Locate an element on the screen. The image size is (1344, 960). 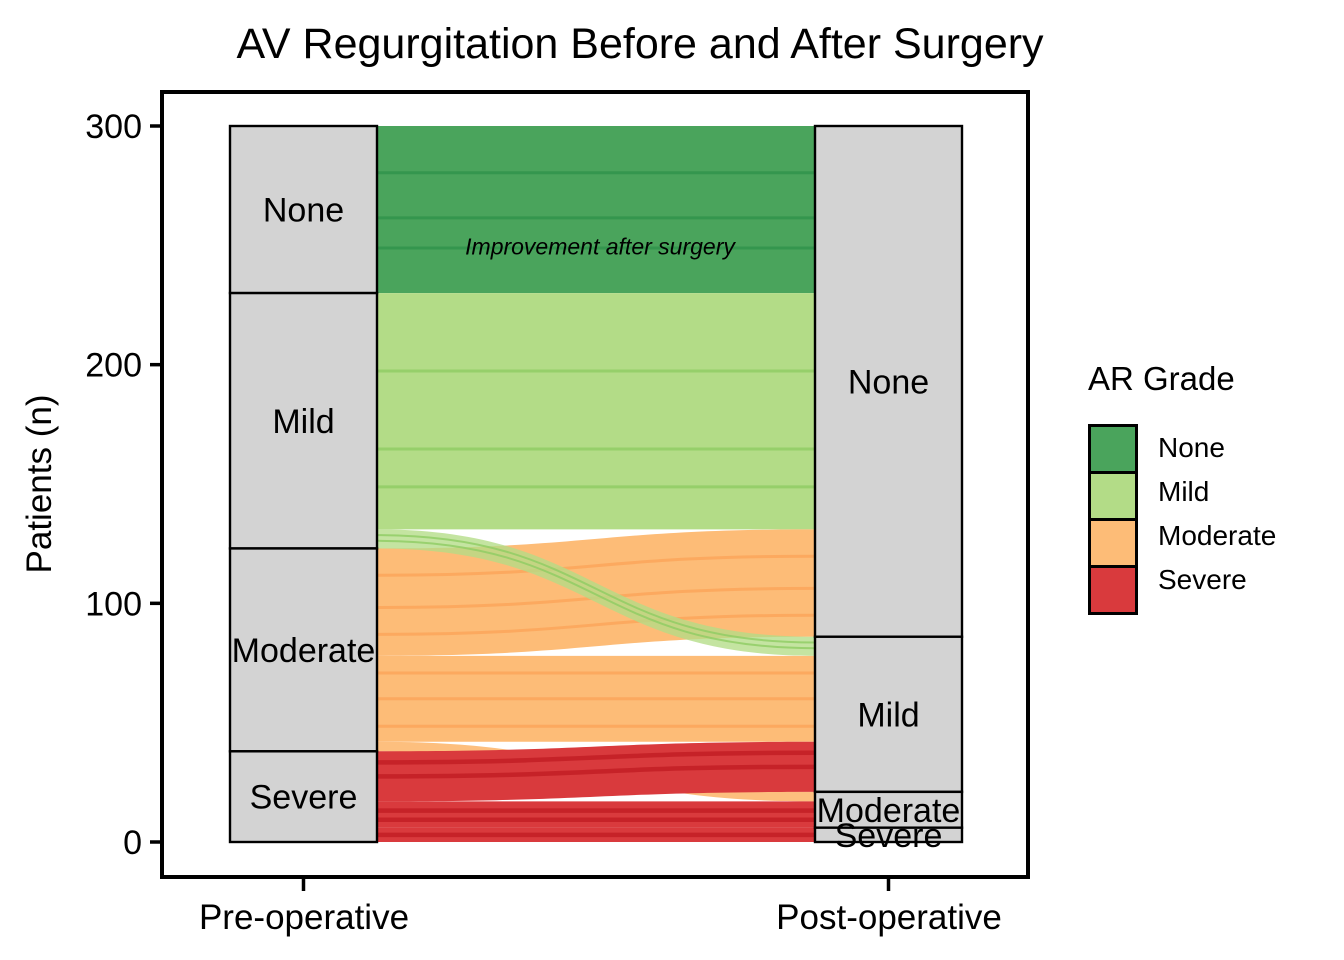
legend-label-severe: Severe is located at coordinates (1202, 579).